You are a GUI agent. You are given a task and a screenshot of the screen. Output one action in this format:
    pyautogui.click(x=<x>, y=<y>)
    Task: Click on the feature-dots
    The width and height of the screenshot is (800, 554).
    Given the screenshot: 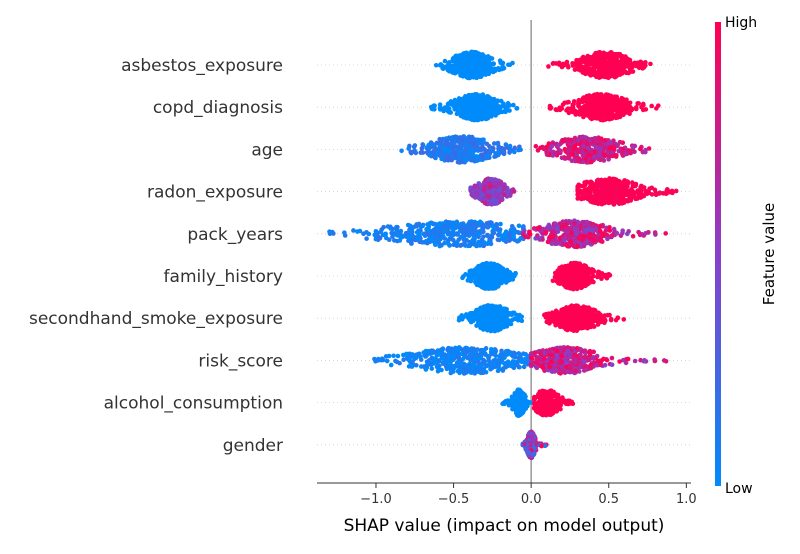 What is the action you would take?
    pyautogui.click(x=536, y=276)
    